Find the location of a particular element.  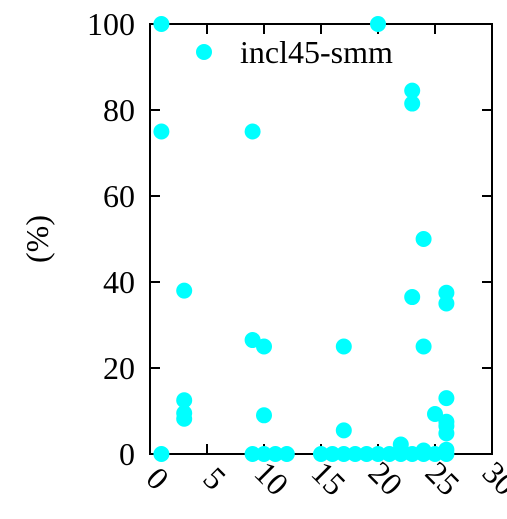

legend: incl45-smm is located at coordinates (294, 52).